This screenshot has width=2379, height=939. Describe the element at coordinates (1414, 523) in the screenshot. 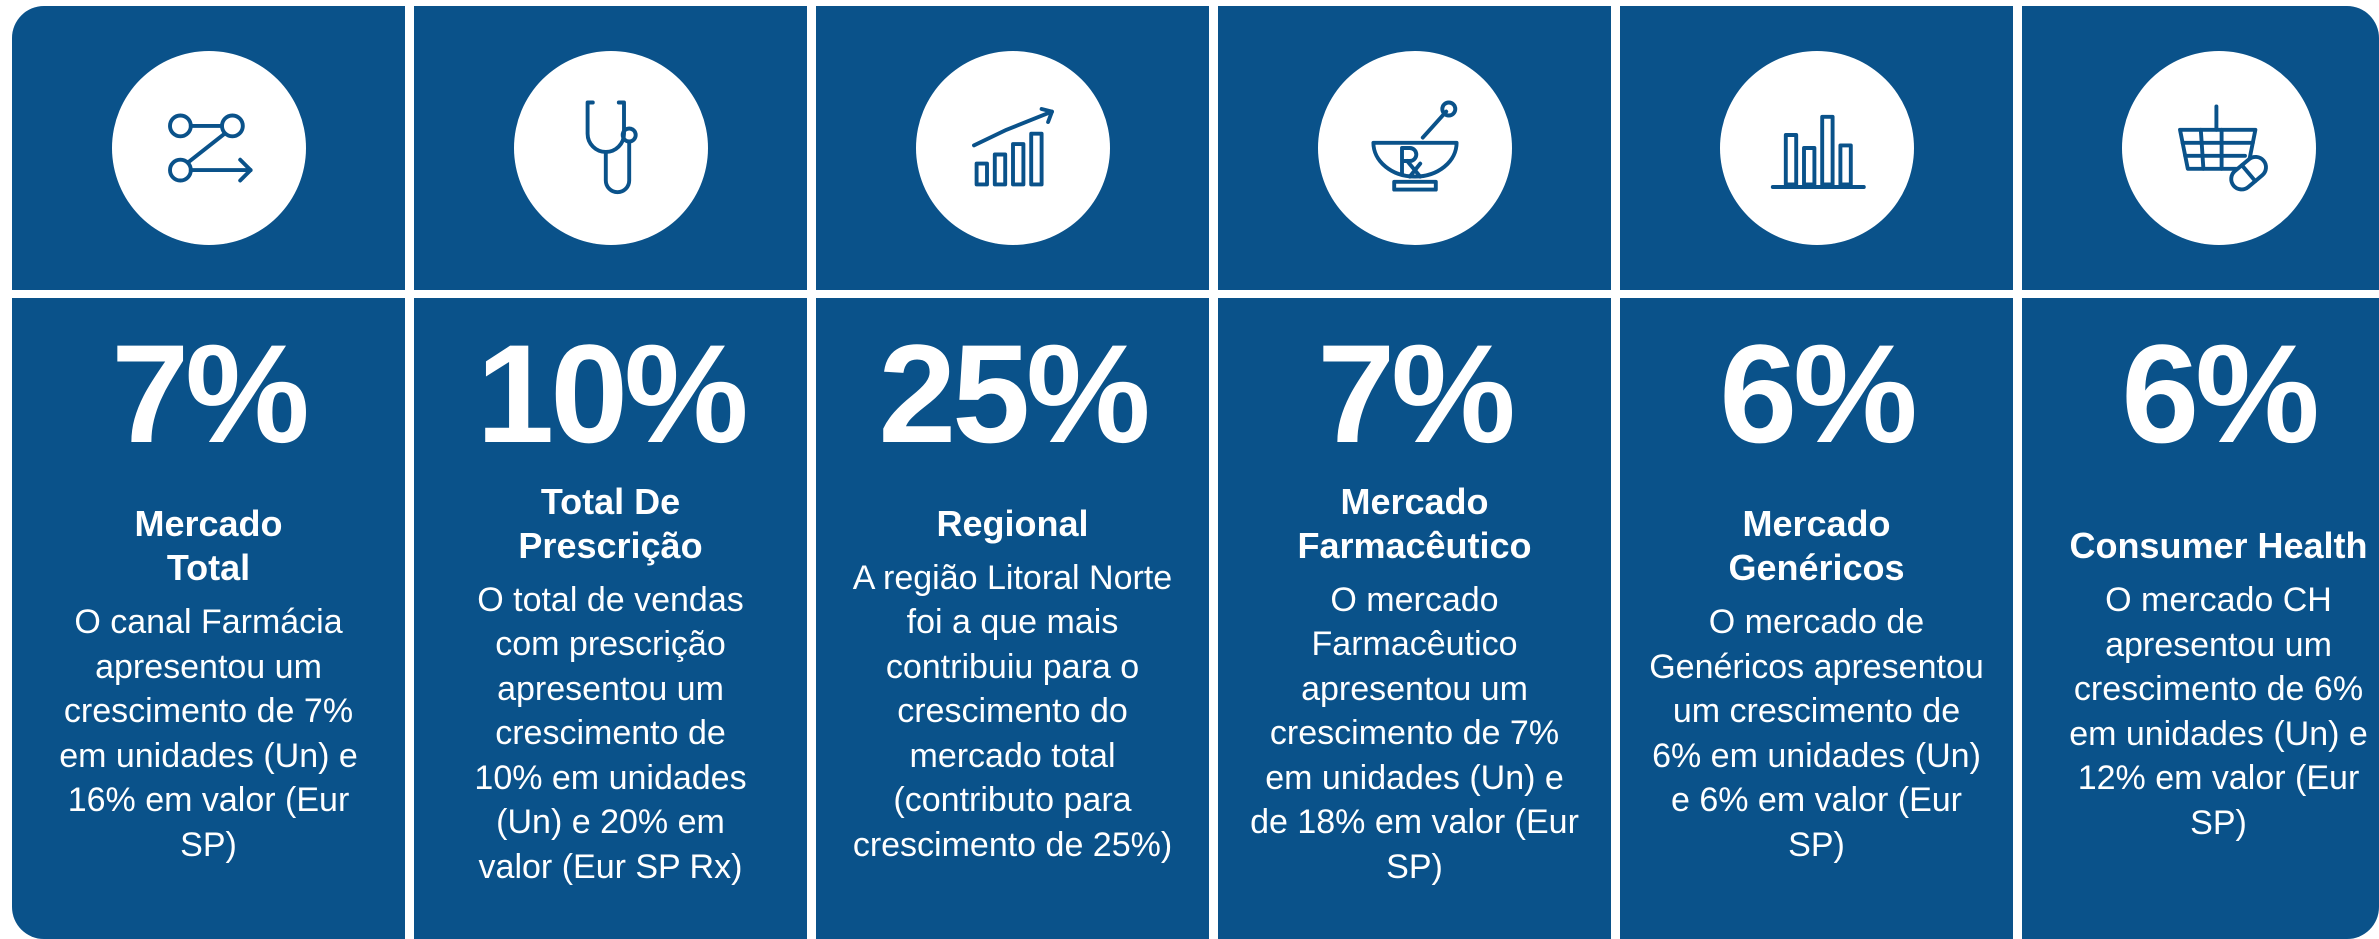

I see `stat-title: Mercado Farmacêutico` at that location.